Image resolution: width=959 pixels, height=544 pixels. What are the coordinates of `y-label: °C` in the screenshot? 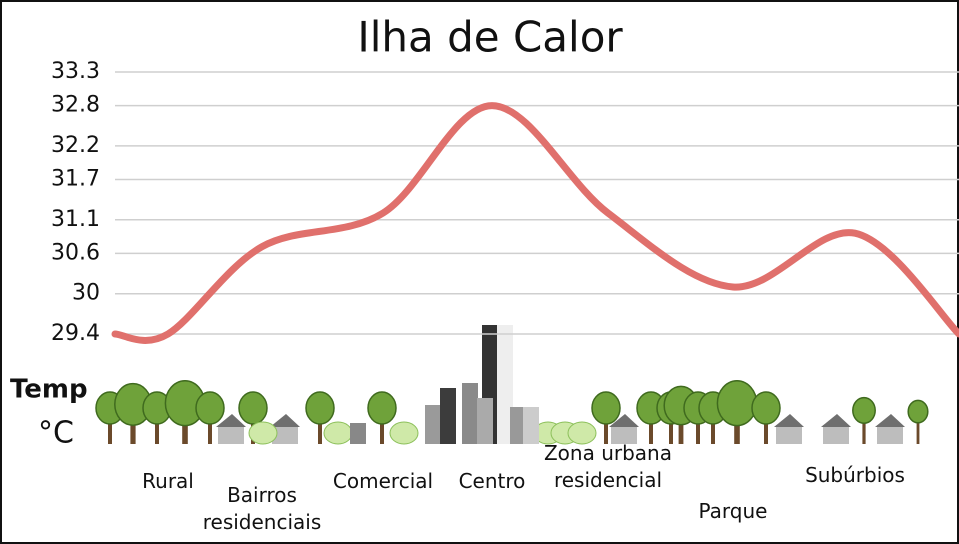 It's located at (56, 433).